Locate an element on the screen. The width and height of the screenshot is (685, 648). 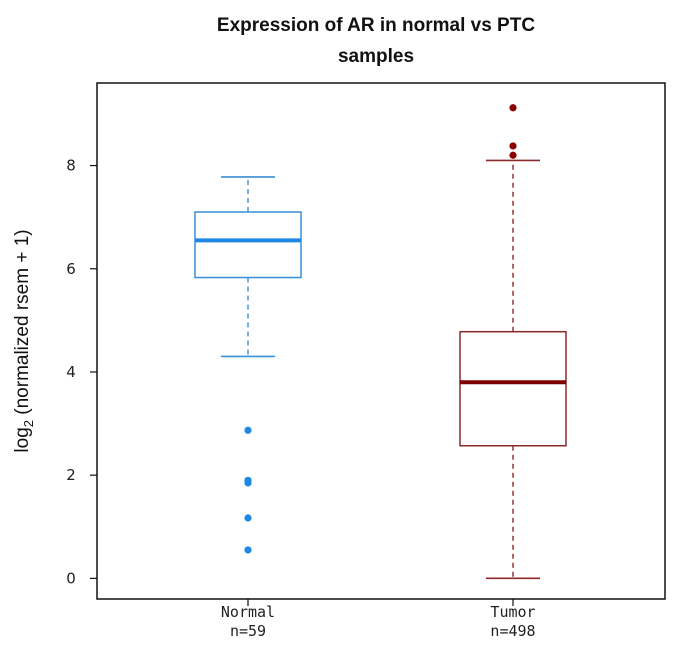
x-category-count: n=498 is located at coordinates (512, 631).